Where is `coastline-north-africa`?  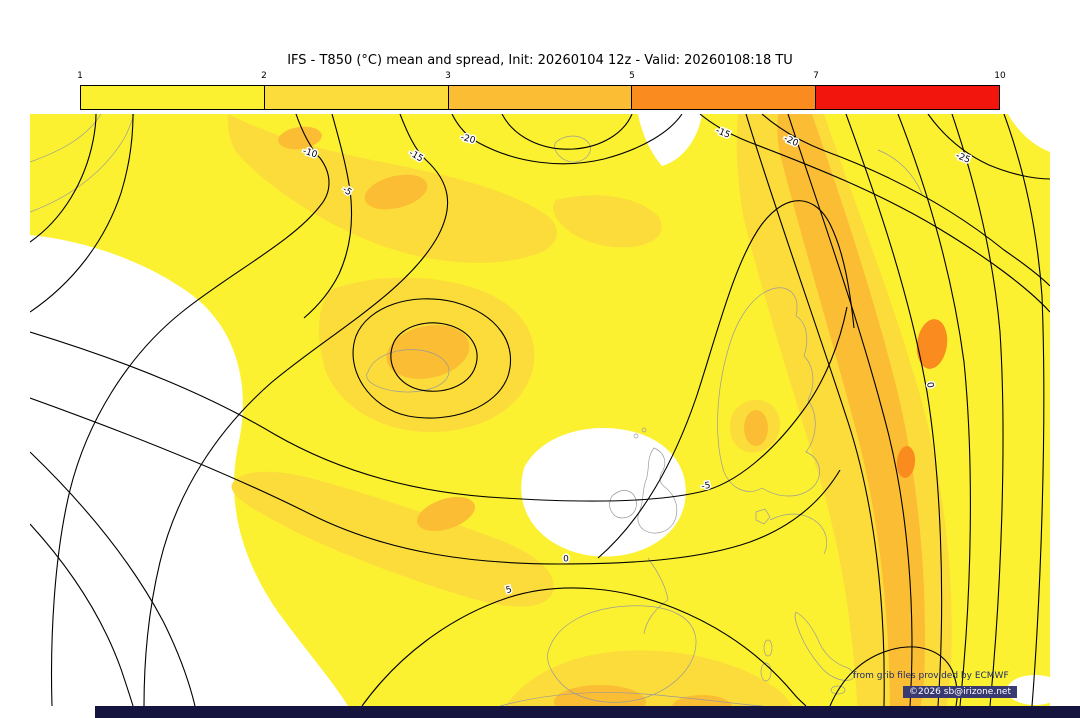
coastline-north-africa is located at coordinates (631, 699).